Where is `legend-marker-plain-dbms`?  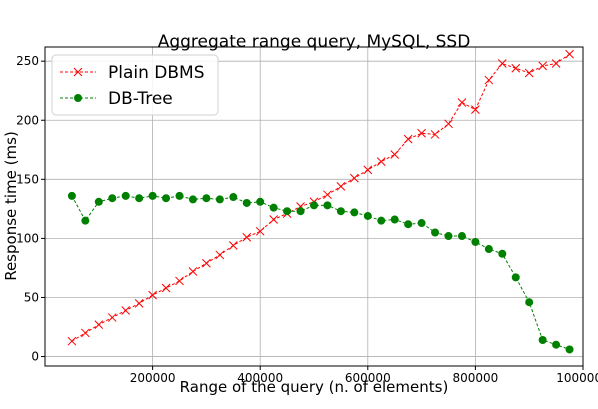 legend-marker-plain-dbms is located at coordinates (78, 72).